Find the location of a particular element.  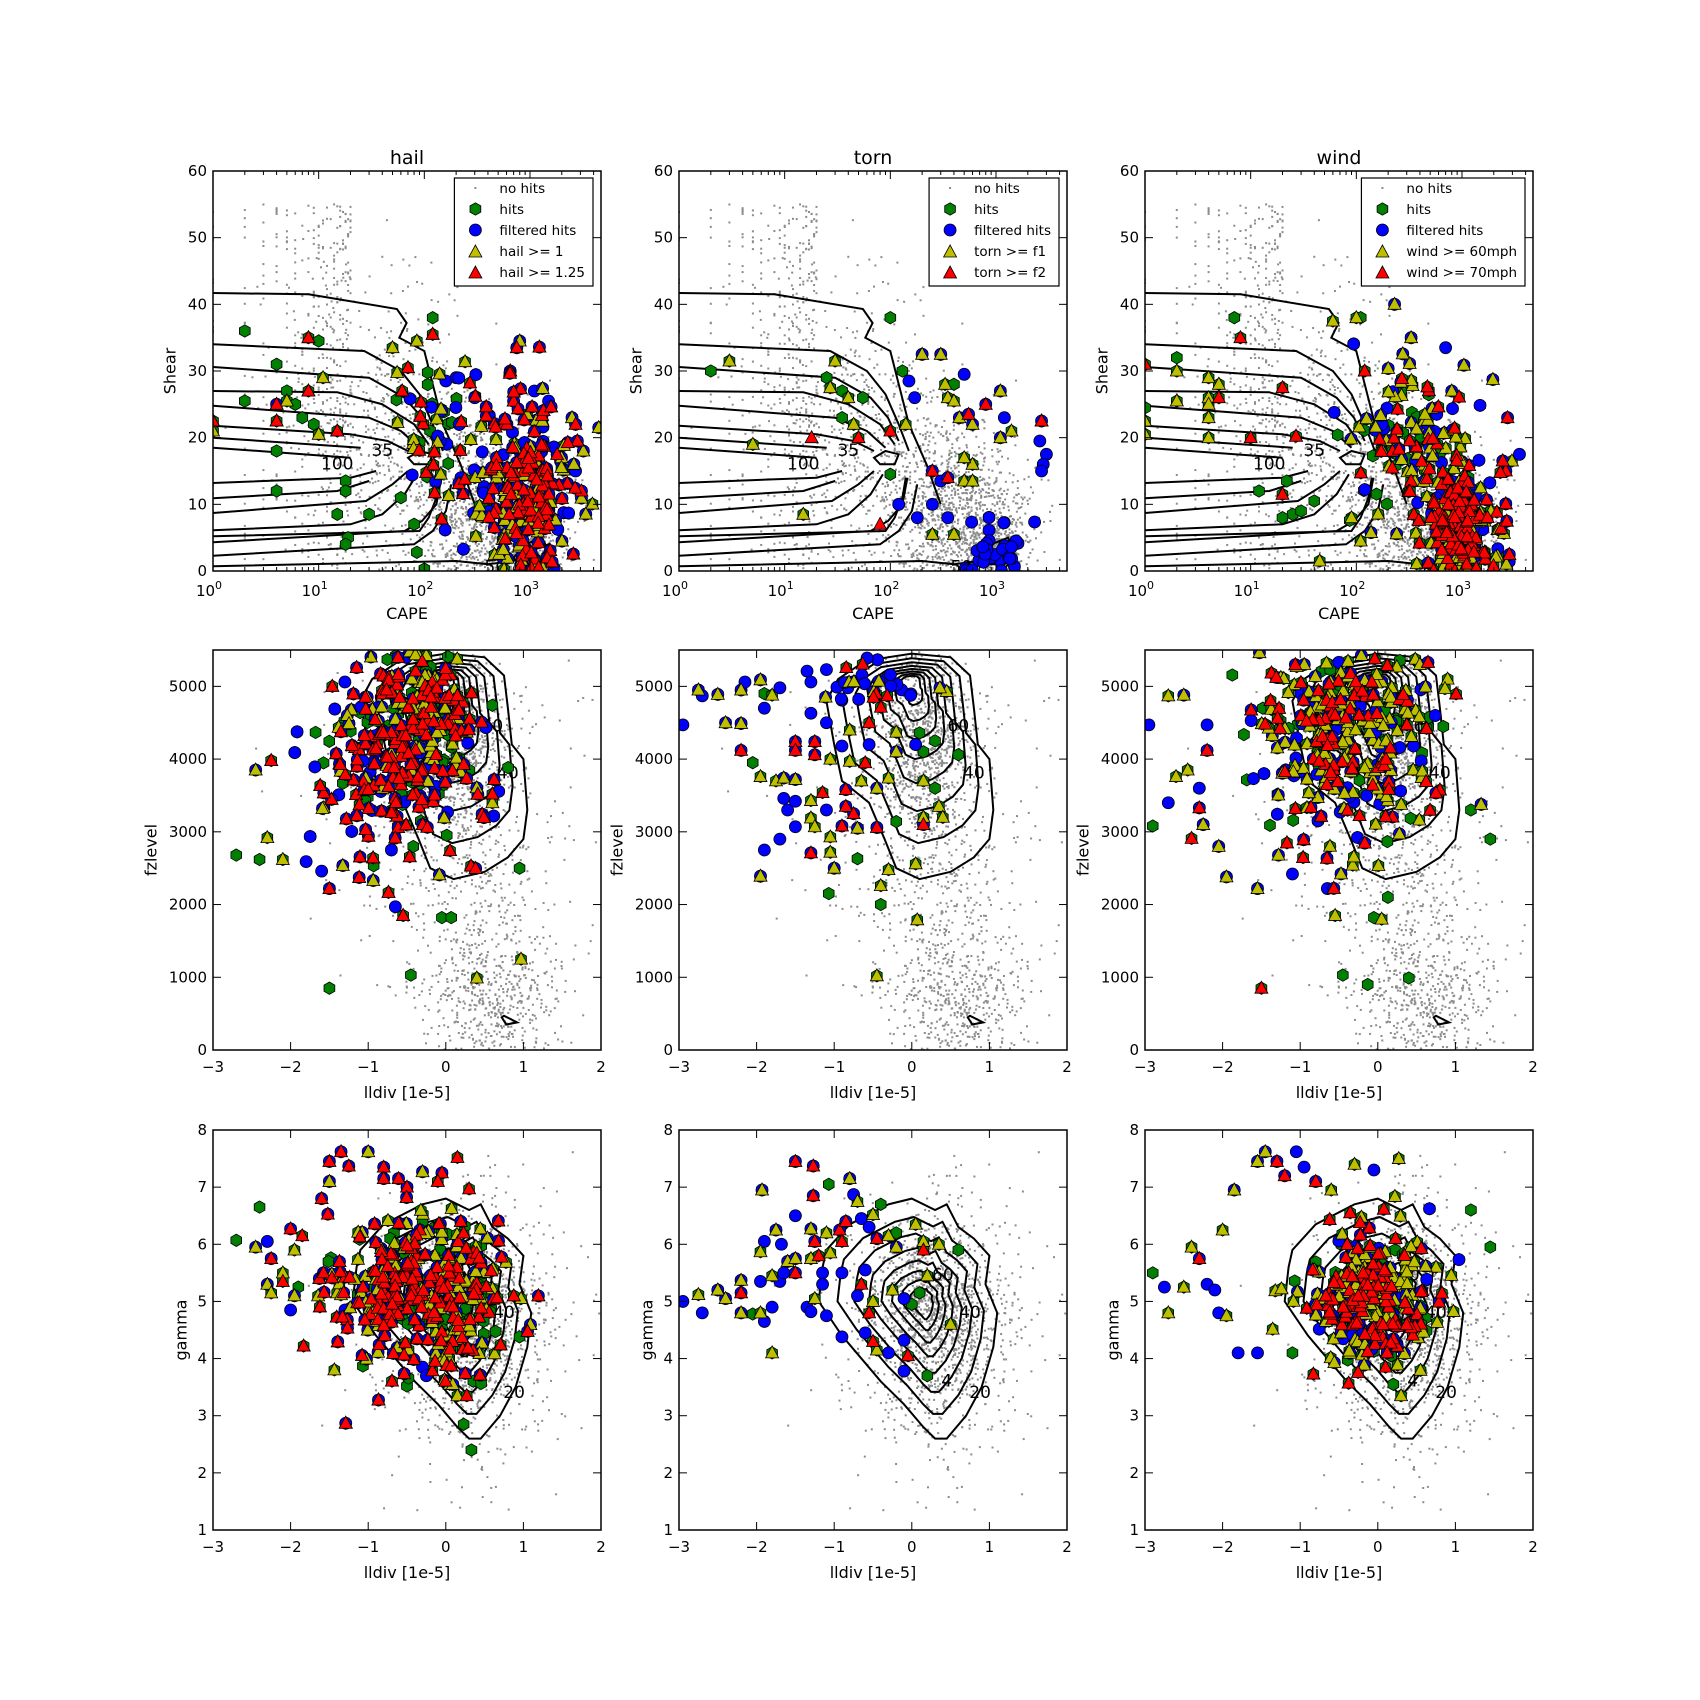

legend-label: hits is located at coordinates (511, 210).